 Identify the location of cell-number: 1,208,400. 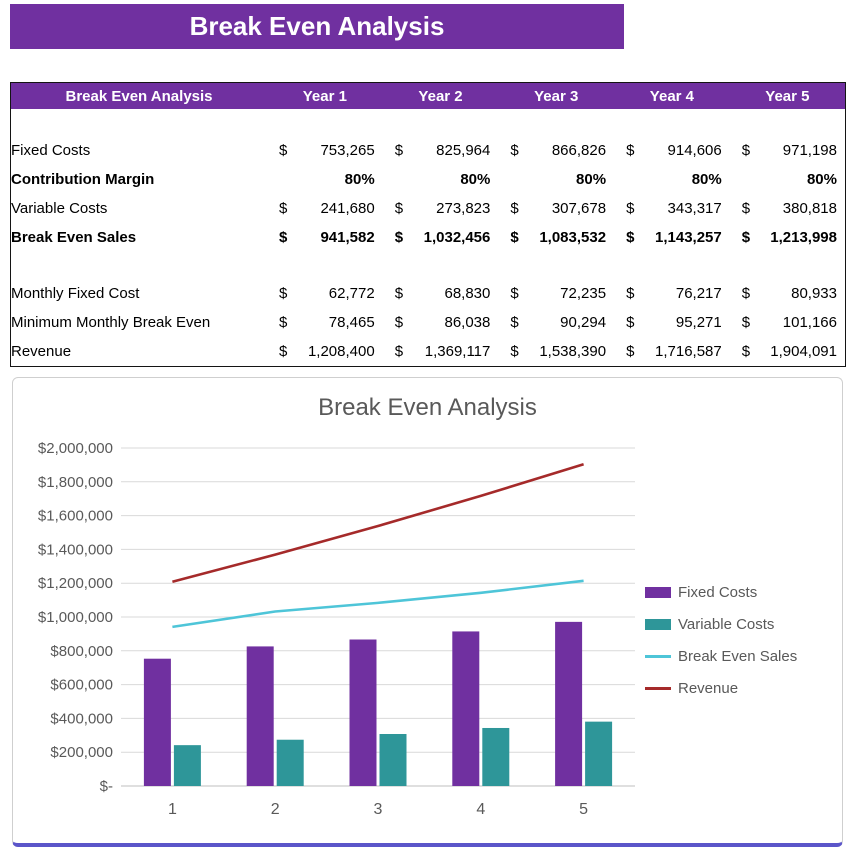
(341, 351).